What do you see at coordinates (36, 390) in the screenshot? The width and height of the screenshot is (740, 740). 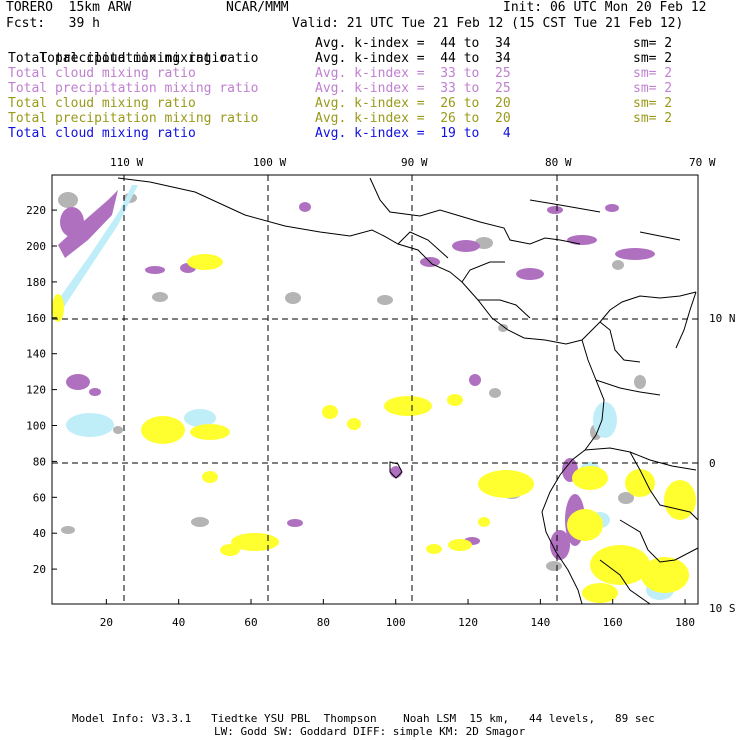 I see `y-tick-label: 120` at bounding box center [36, 390].